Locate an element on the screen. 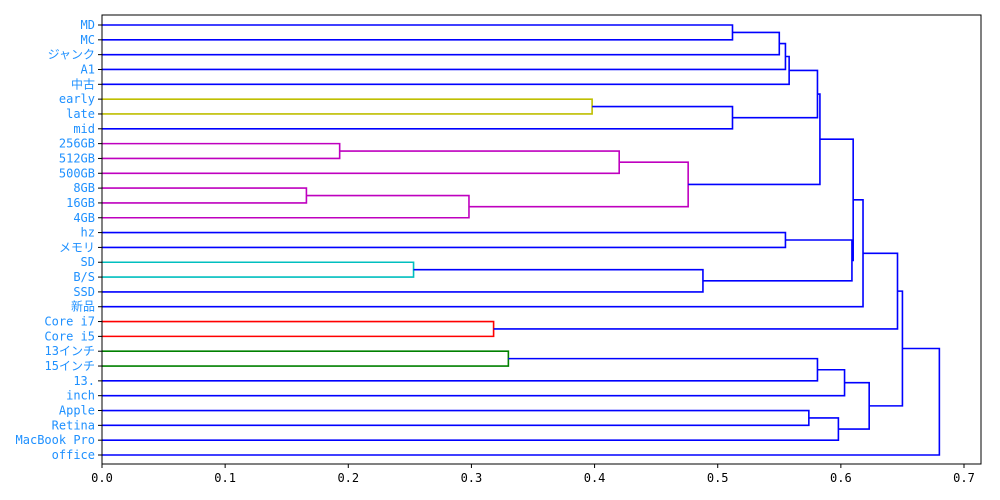  leaf-label: 4GB is located at coordinates (84, 218).